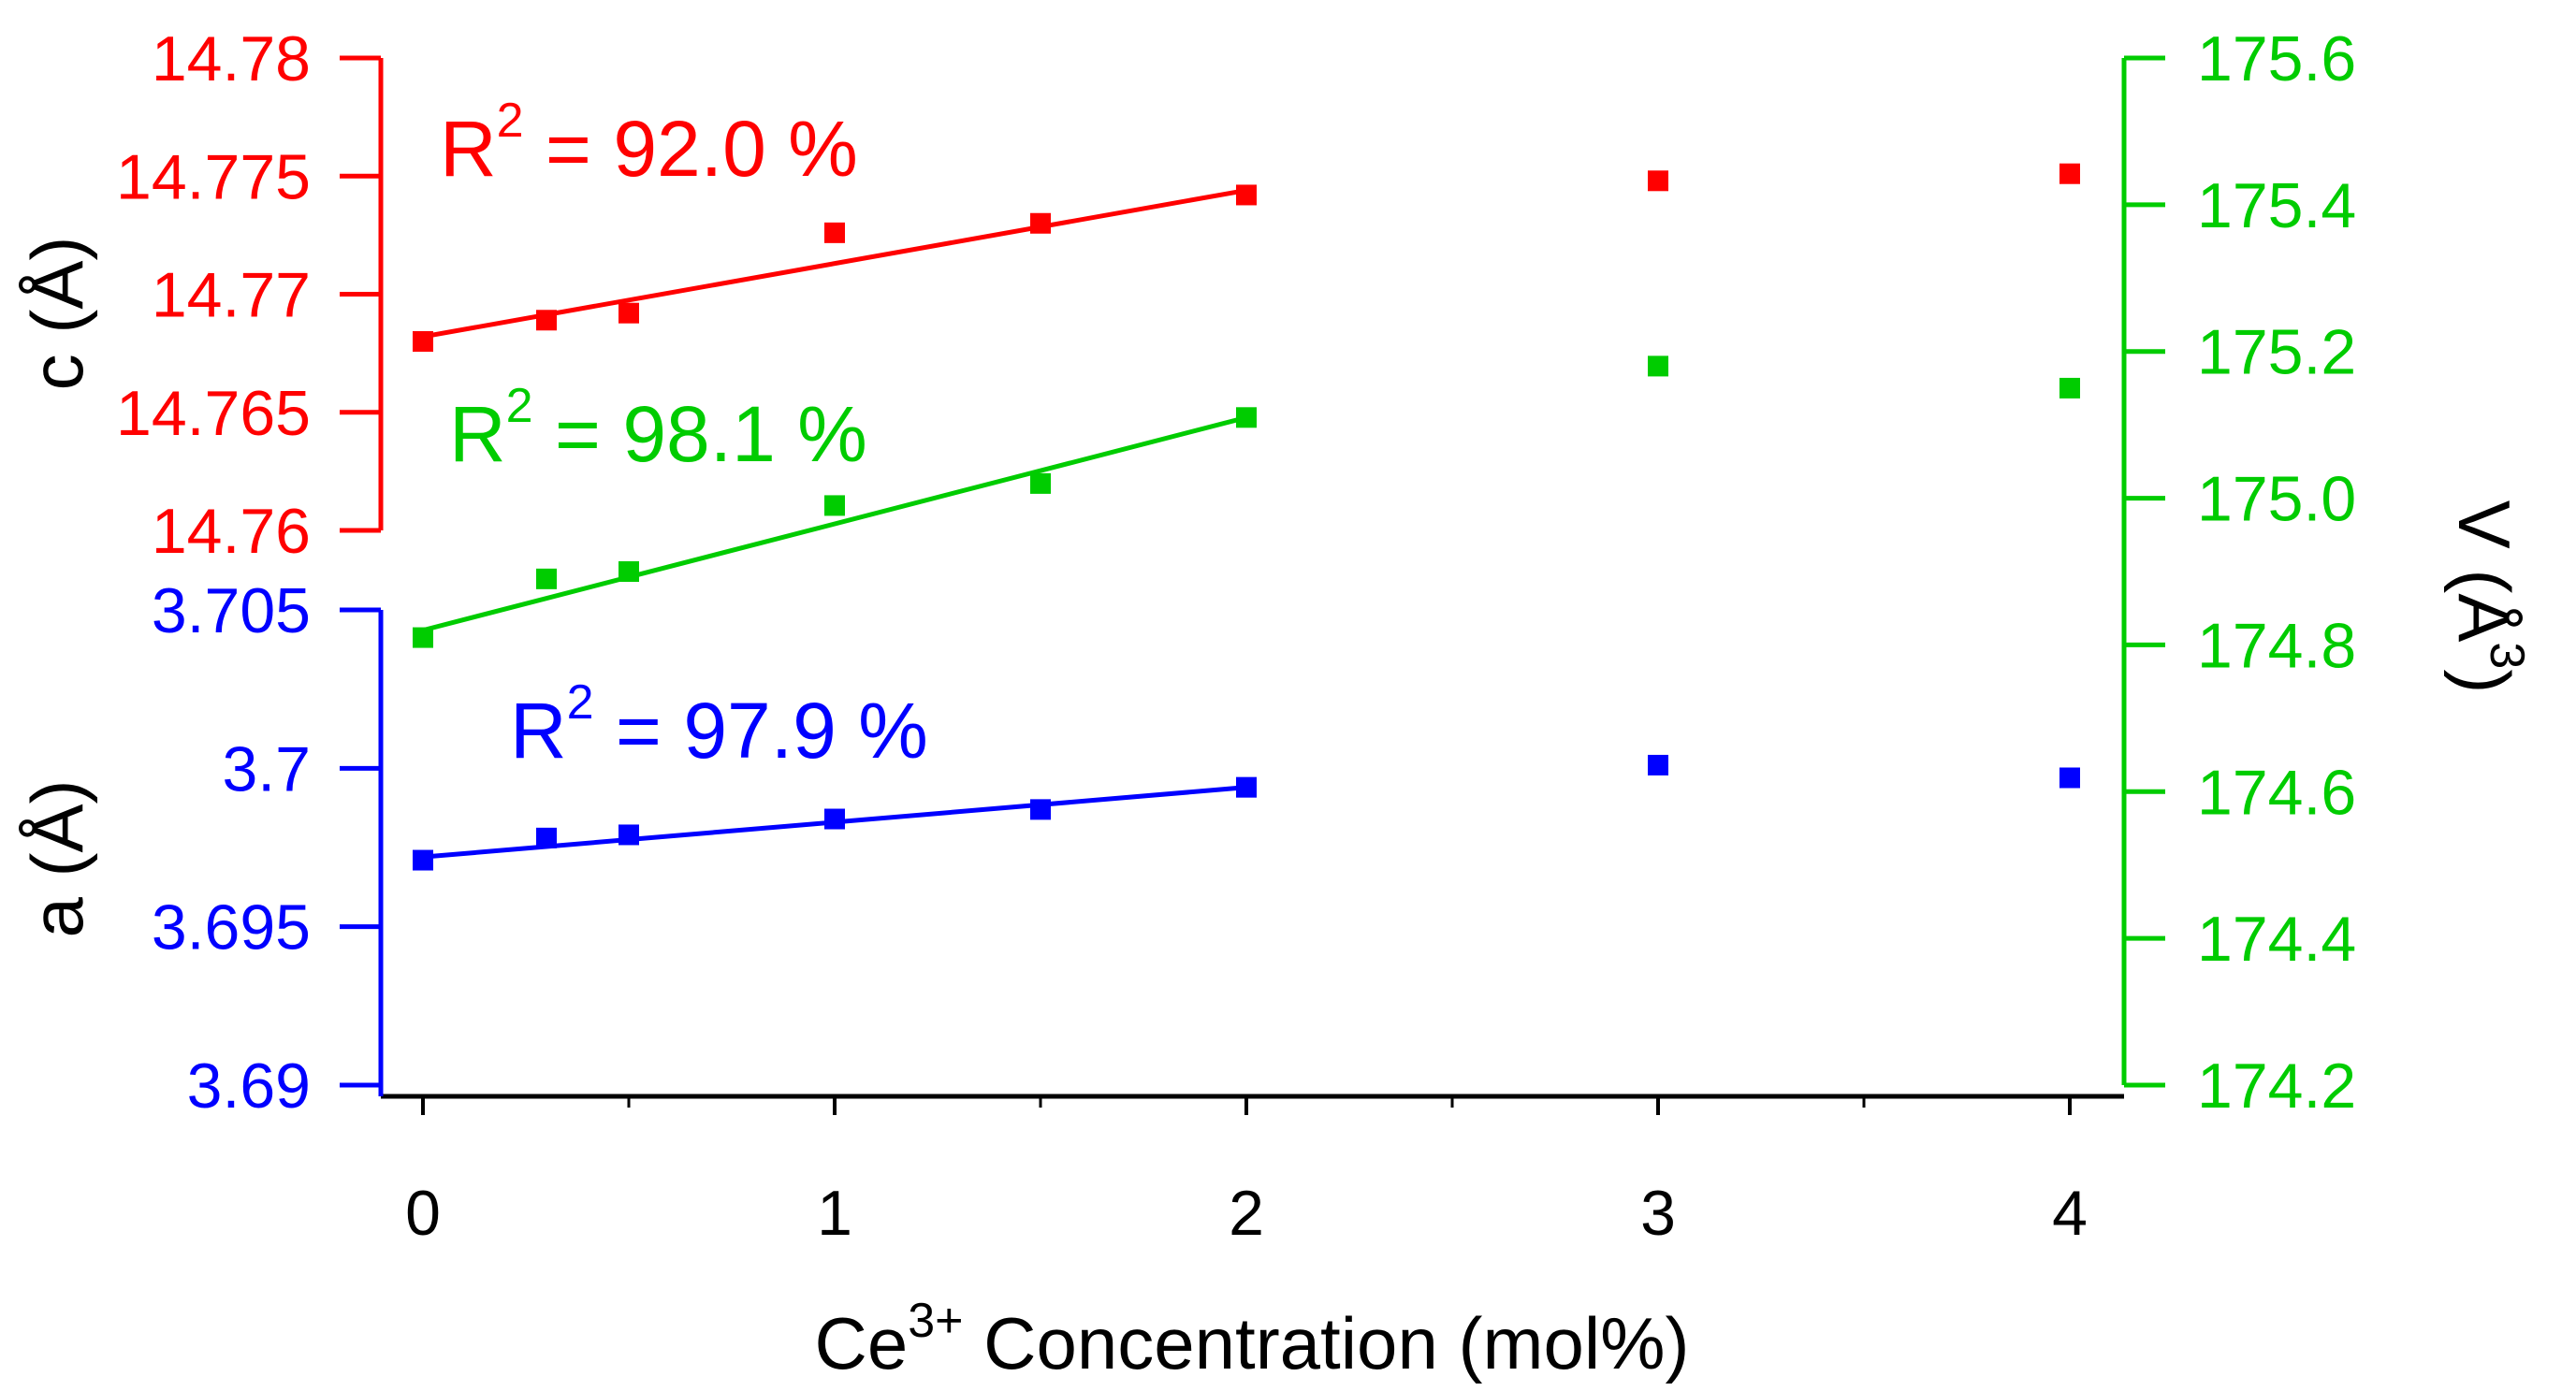 The width and height of the screenshot is (2576, 1391). Describe the element at coordinates (1327, 1343) in the screenshot. I see `x-axis-title-suffix: Concentration (mol%)` at that location.